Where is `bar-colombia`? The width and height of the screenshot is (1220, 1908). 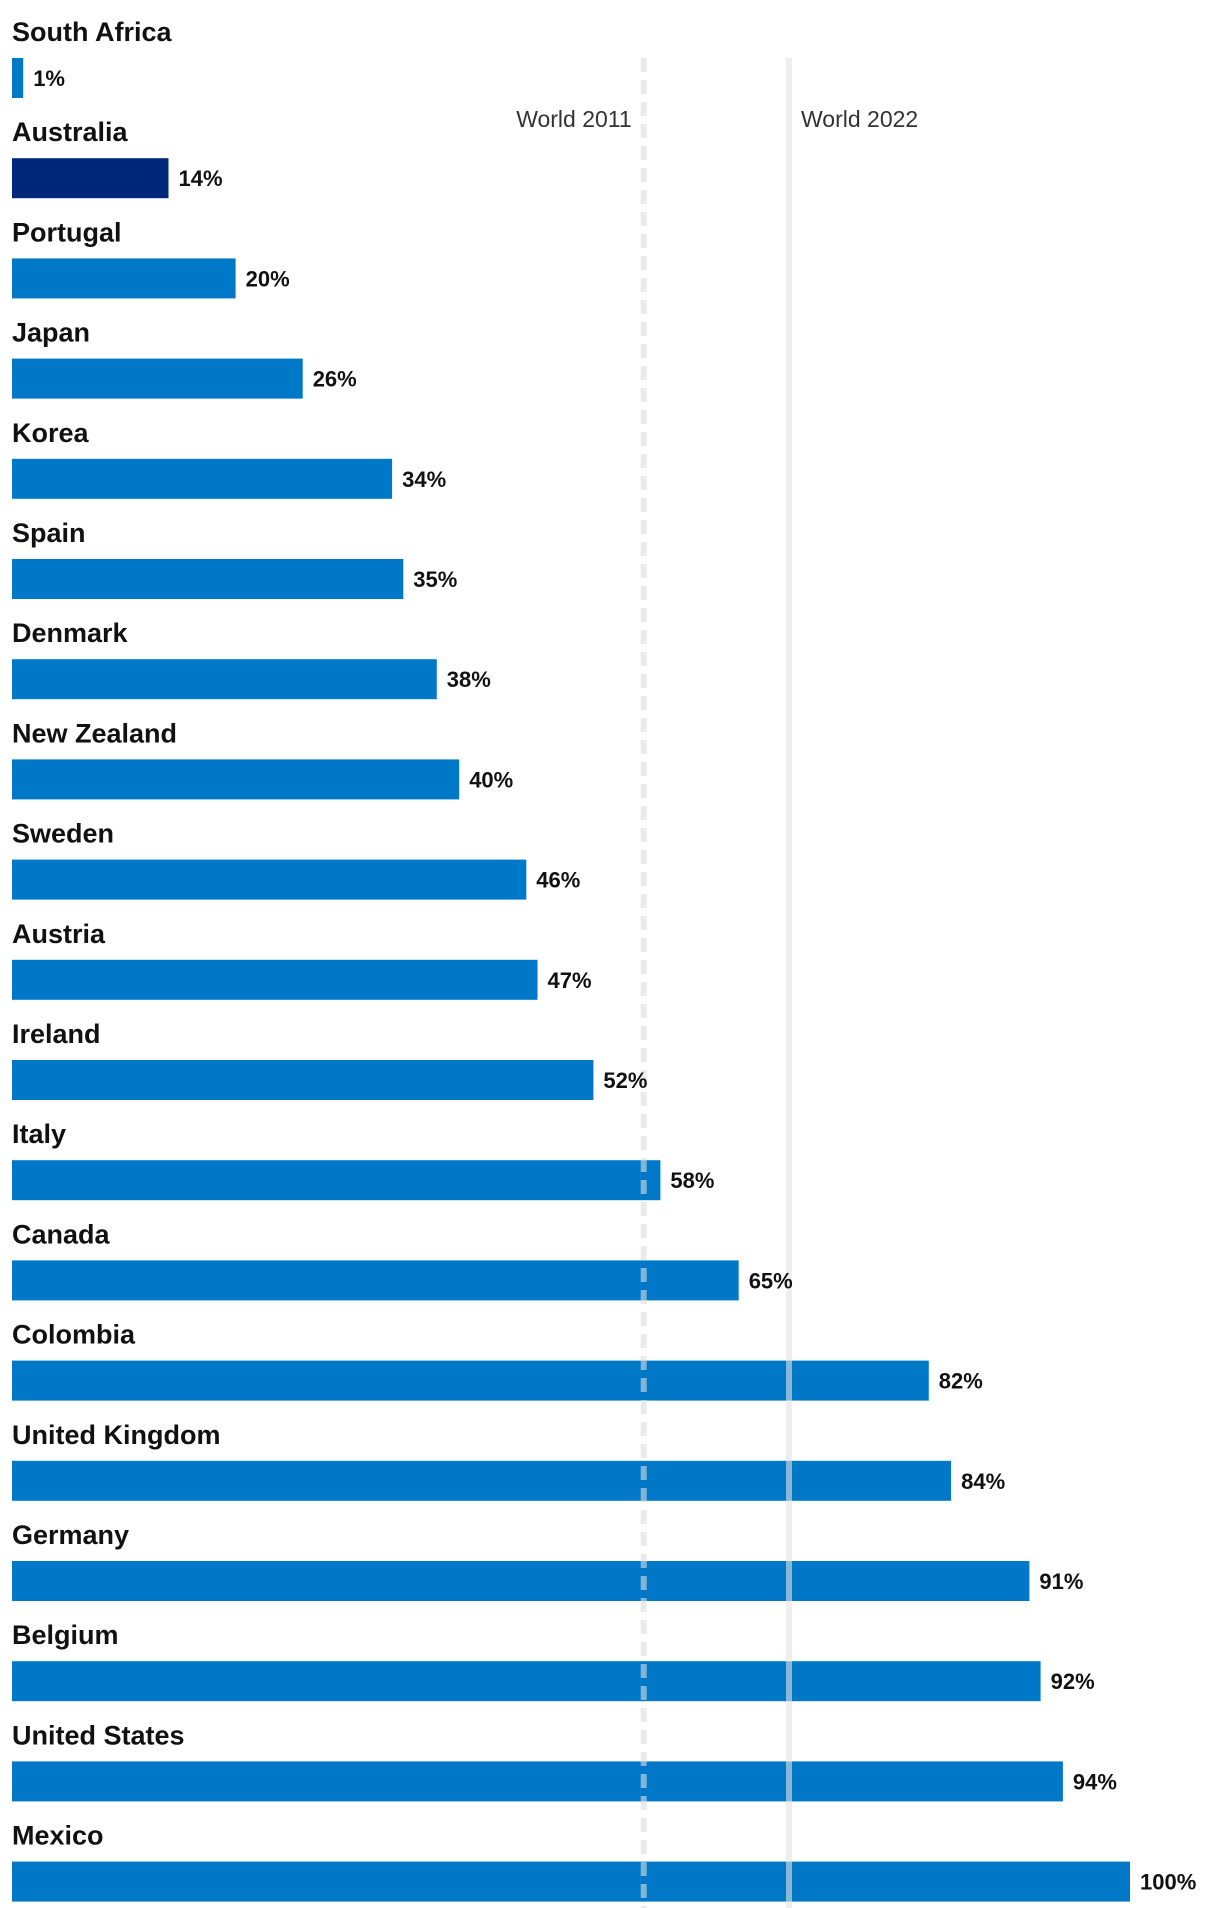
bar-colombia is located at coordinates (470, 1380).